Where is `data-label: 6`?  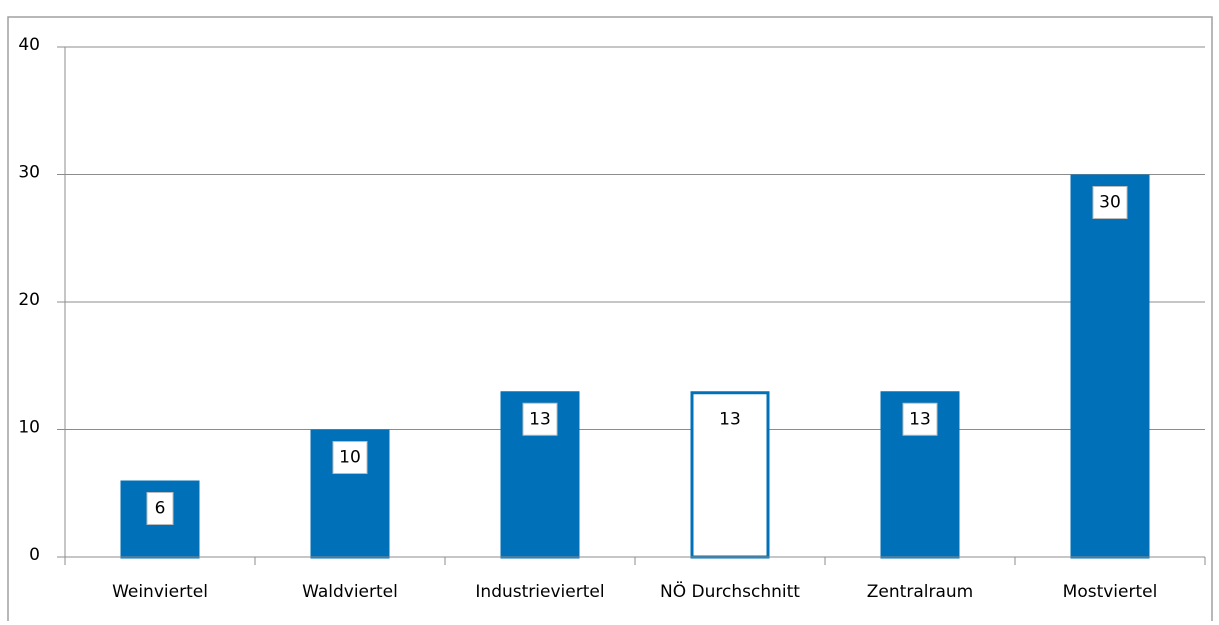
data-label: 6 is located at coordinates (160, 509).